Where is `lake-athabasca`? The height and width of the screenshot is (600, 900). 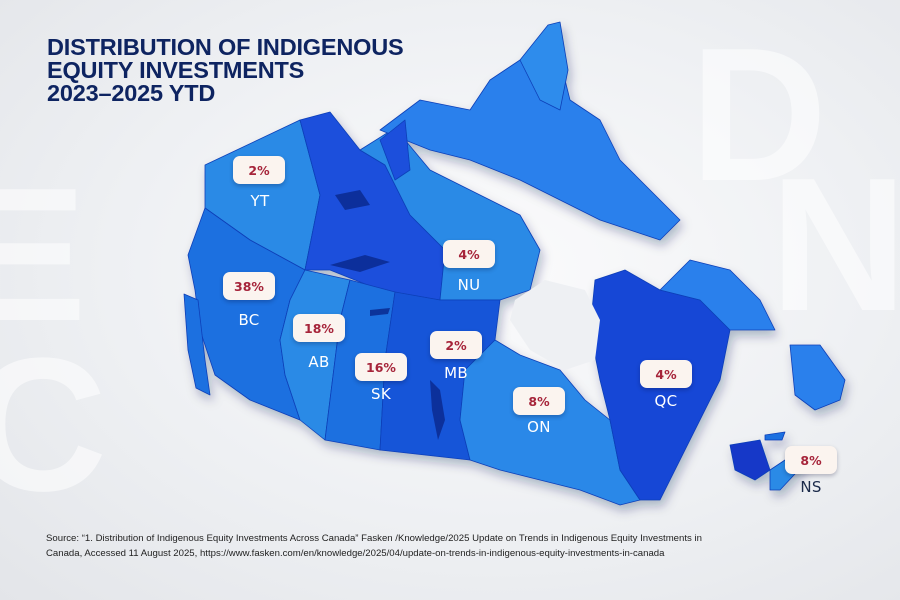
lake-athabasca is located at coordinates (380, 312).